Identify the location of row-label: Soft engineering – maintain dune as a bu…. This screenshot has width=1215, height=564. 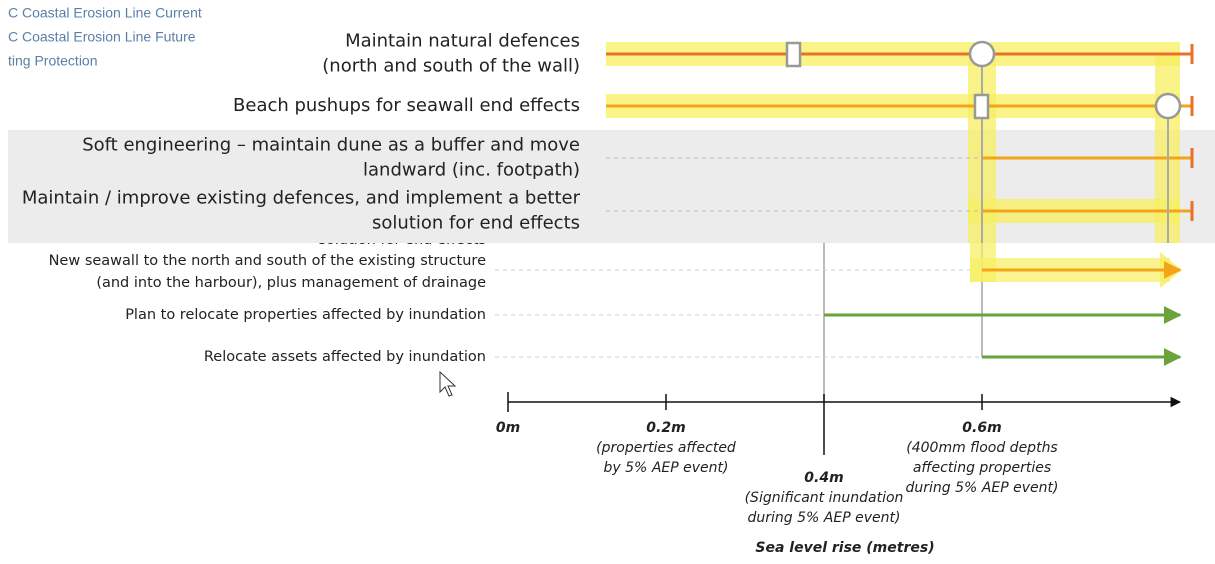
(331, 145).